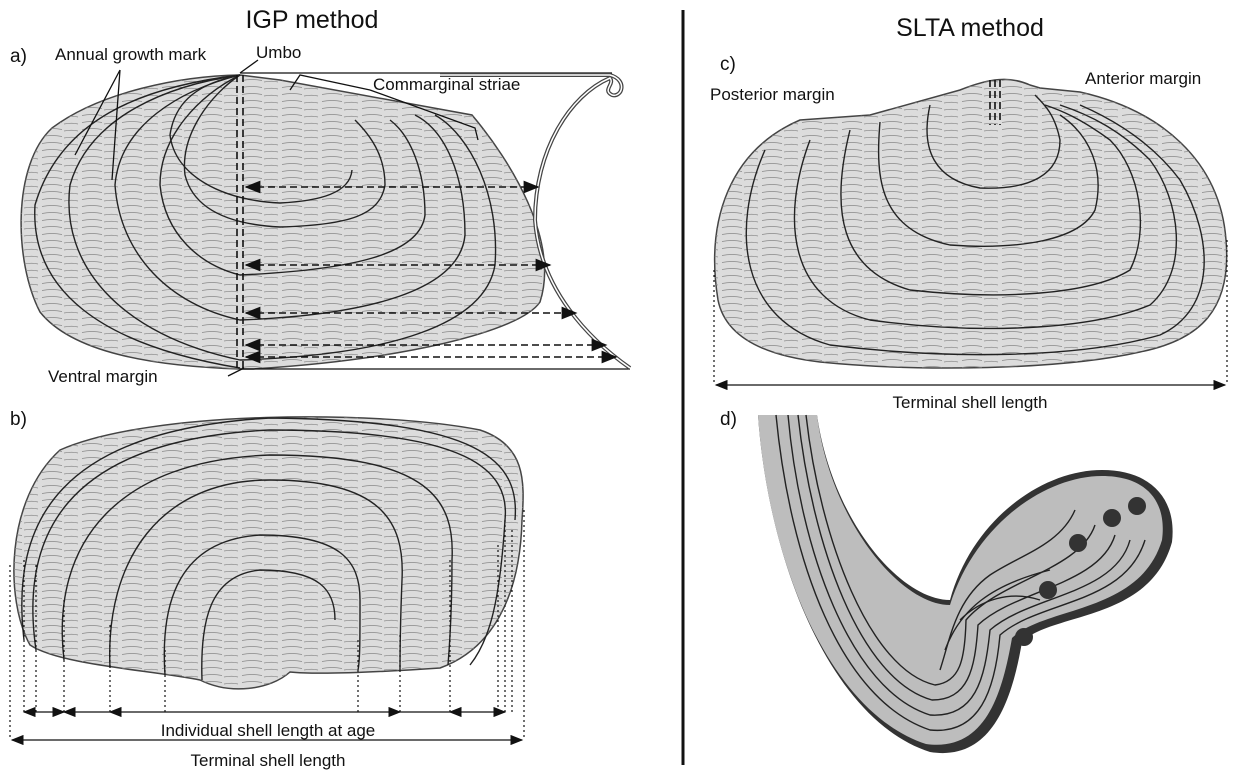  I want to click on annotation: Umbo, so click(278, 52).